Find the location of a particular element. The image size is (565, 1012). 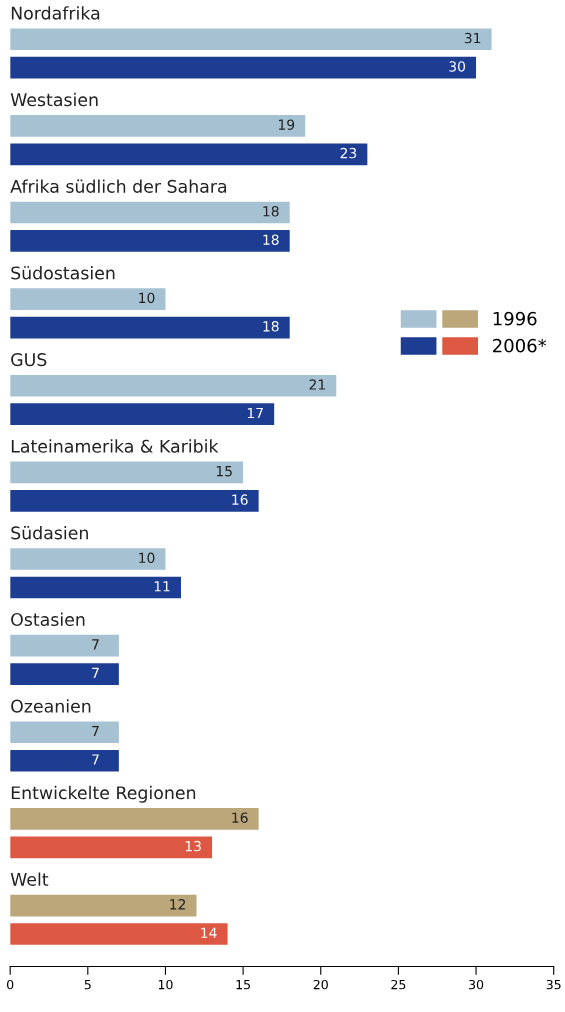

data-label: 13 is located at coordinates (193, 846).